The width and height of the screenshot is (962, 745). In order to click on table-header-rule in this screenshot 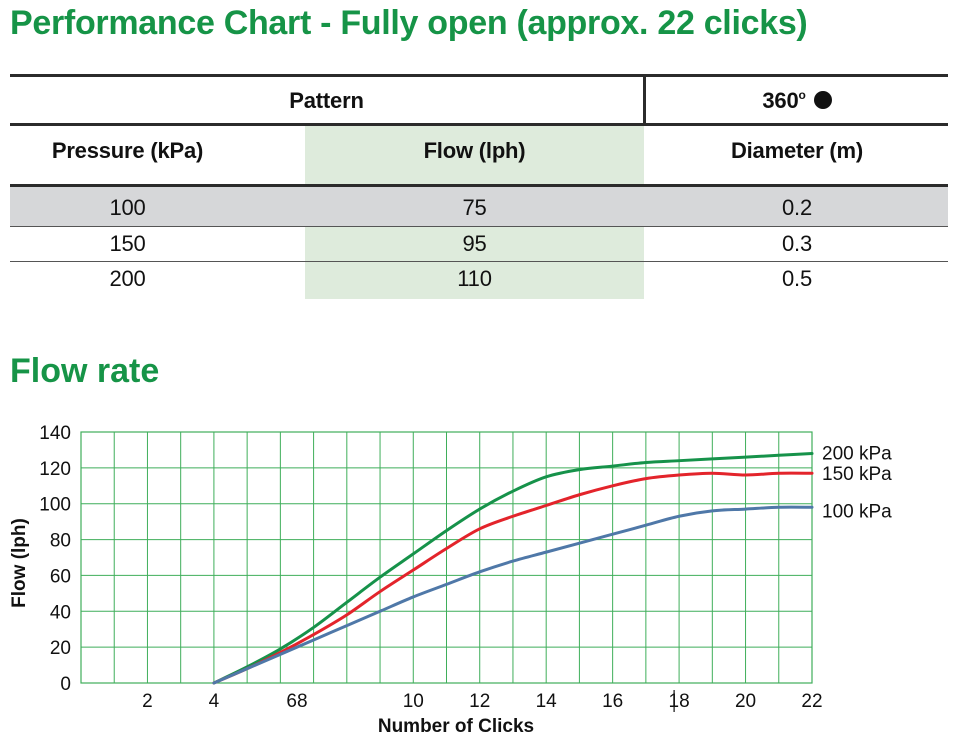, I will do `click(479, 124)`.